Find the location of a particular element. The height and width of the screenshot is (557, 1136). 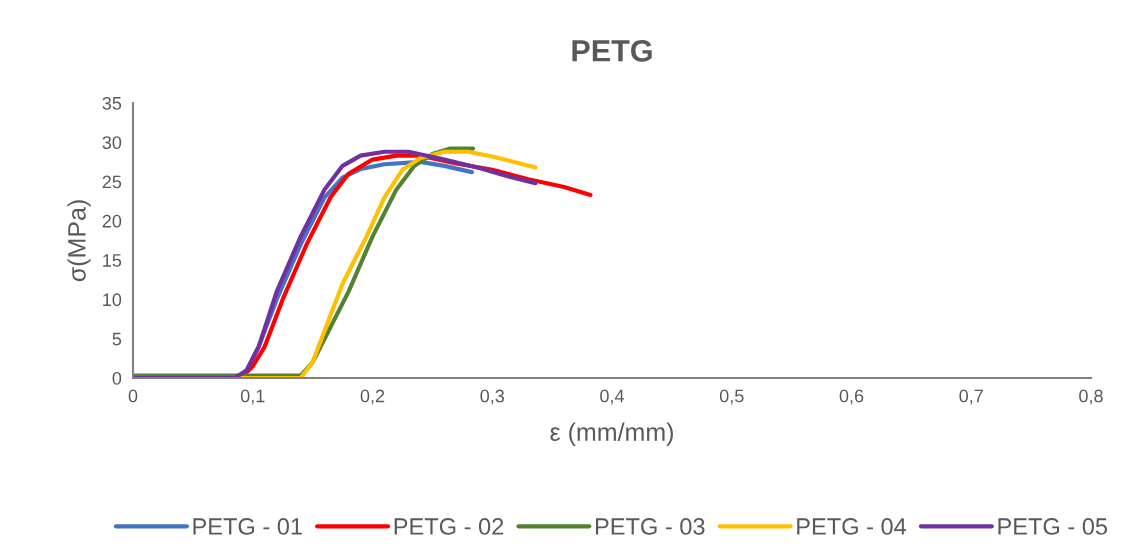

legend-label: PETG - 05 is located at coordinates (1053, 526).